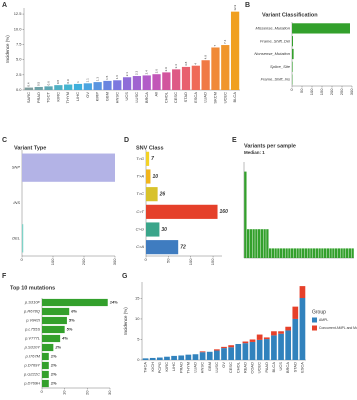 This screenshot has width=357, height=400. Describe the element at coordinates (290, 15) in the screenshot. I see `panel-title: Variant Classification` at that location.